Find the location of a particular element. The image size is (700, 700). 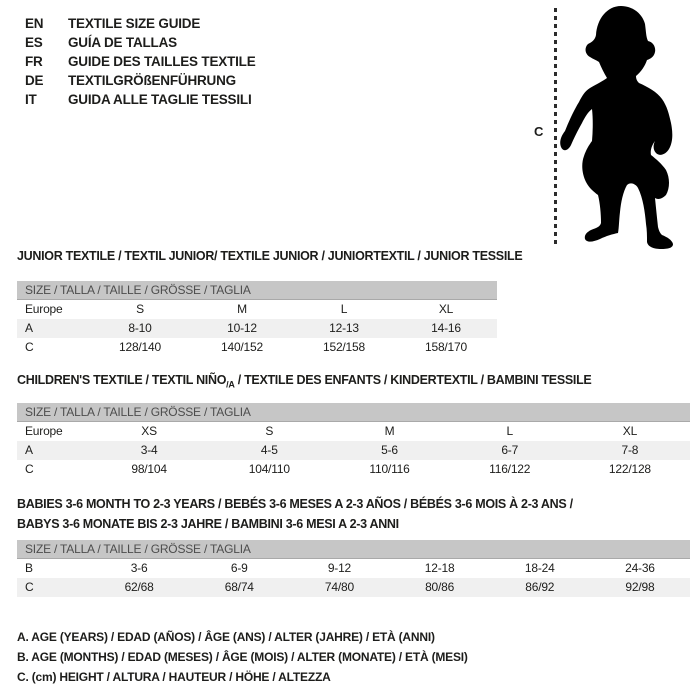

table-cell: 24-36 is located at coordinates (640, 568).